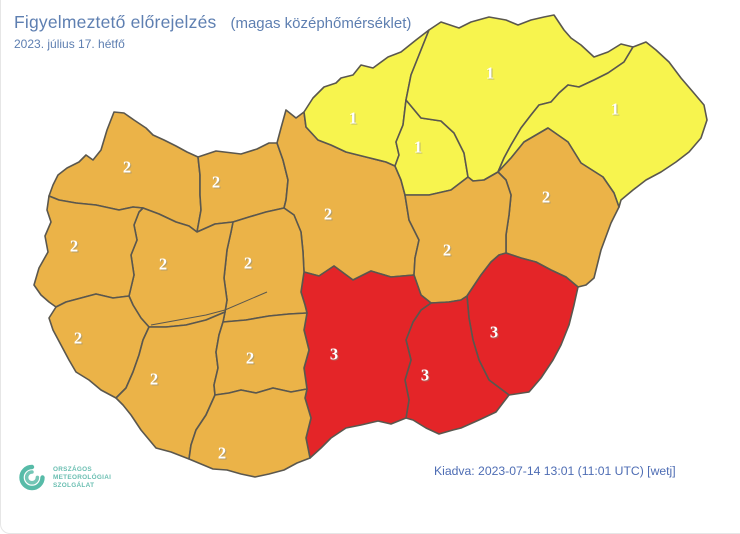  What do you see at coordinates (69, 44) in the screenshot?
I see `forecast-date: 2023. július 17. hétfő` at bounding box center [69, 44].